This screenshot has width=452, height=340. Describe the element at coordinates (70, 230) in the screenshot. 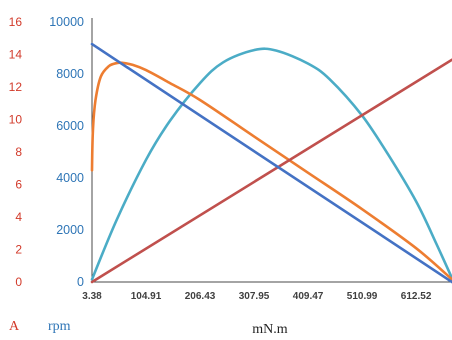

I see `rpm-tick-label: 2000` at that location.